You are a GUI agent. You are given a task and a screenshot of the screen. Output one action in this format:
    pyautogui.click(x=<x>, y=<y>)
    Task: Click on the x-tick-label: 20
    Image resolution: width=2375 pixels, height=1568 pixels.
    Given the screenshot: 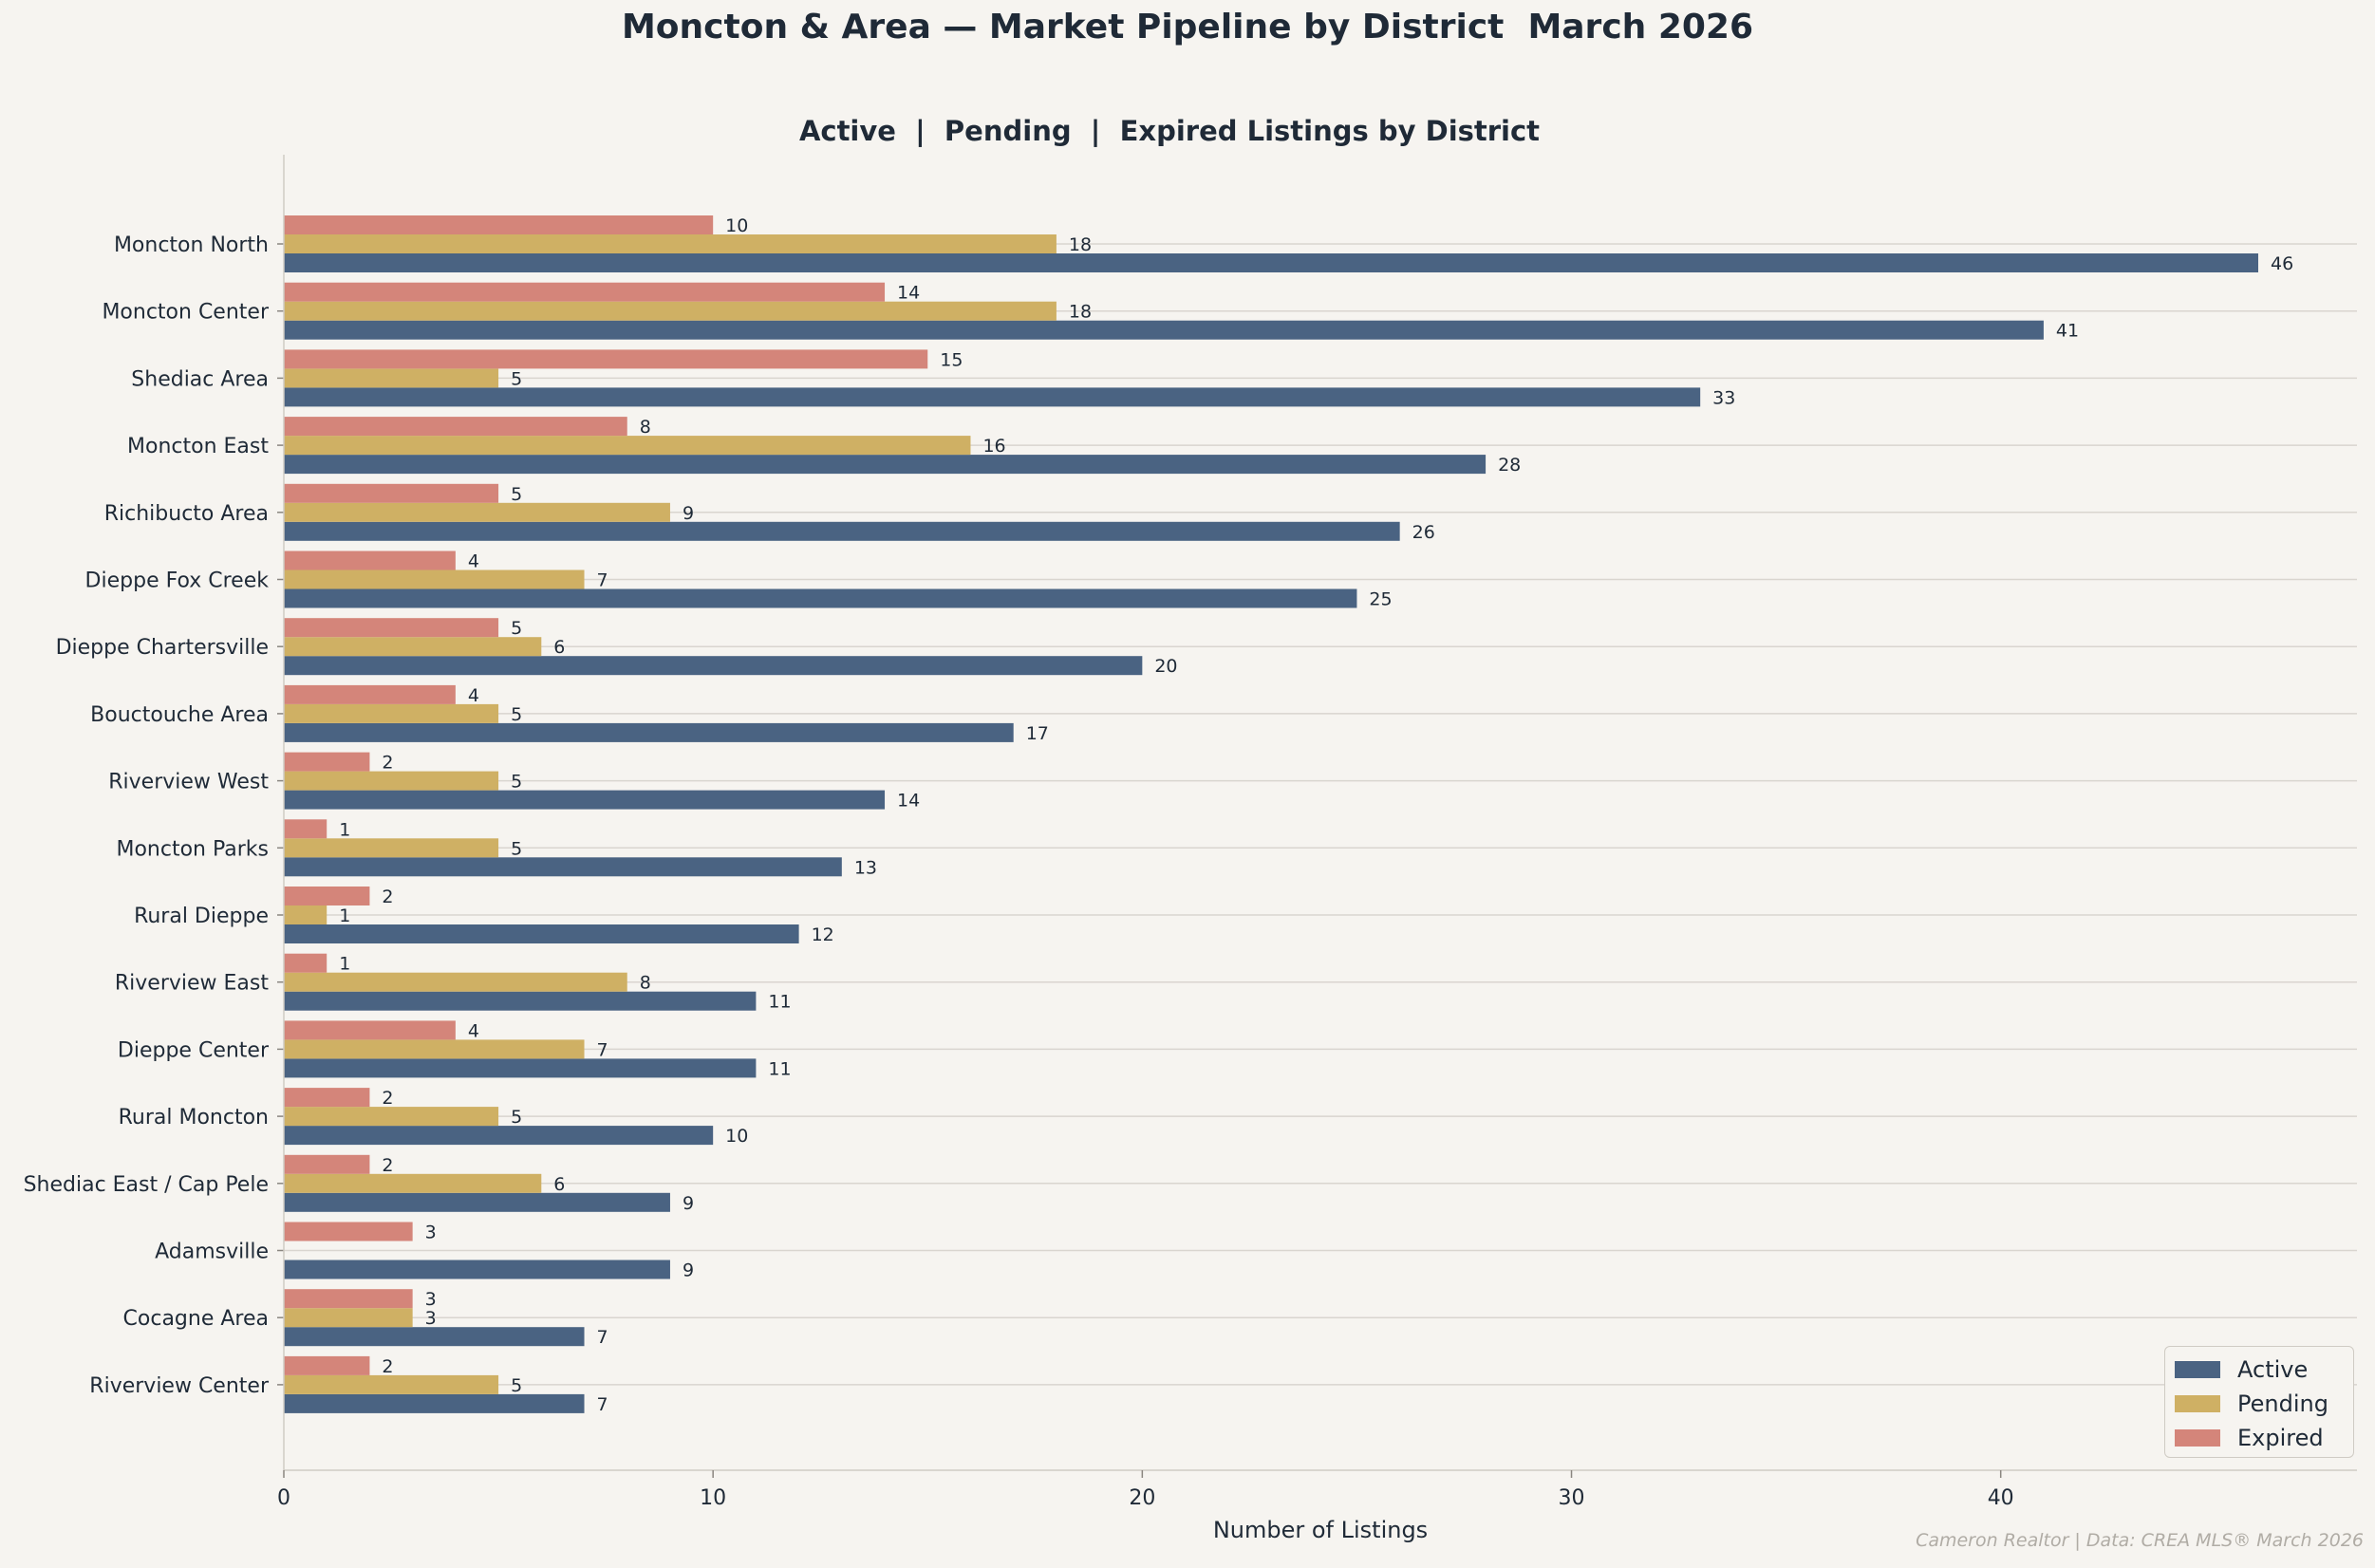 What is the action you would take?
    pyautogui.click(x=1142, y=1498)
    